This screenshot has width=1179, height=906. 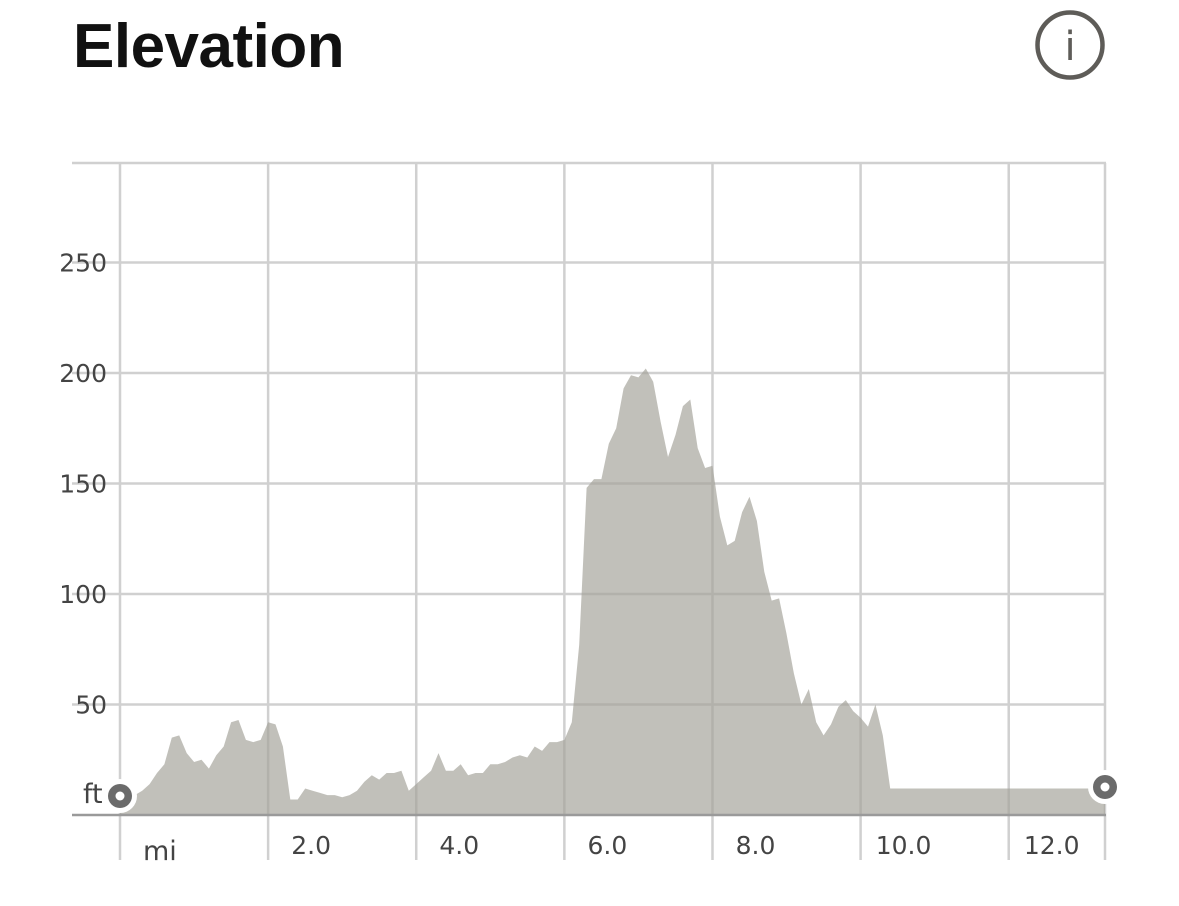 What do you see at coordinates (459, 845) in the screenshot?
I see `x-tick-label: 4.0` at bounding box center [459, 845].